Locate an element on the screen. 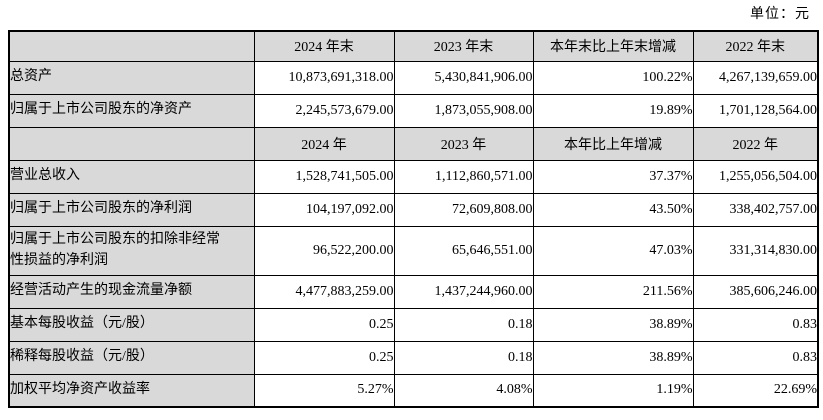 This screenshot has width=823, height=420. row-label: 归属于上市公司股东的净资产 is located at coordinates (131, 110).